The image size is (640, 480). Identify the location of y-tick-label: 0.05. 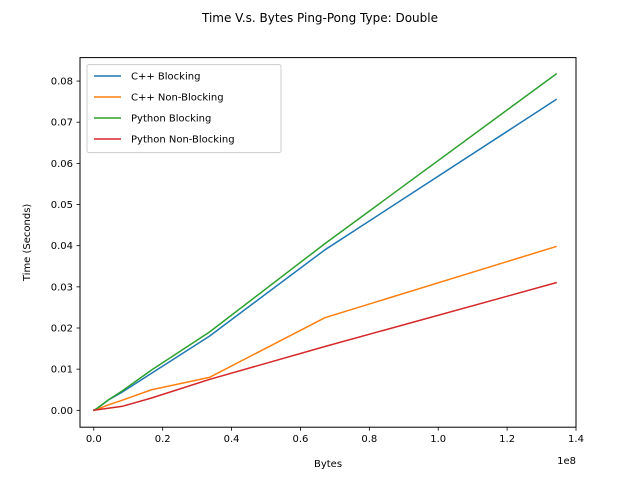
(62, 205).